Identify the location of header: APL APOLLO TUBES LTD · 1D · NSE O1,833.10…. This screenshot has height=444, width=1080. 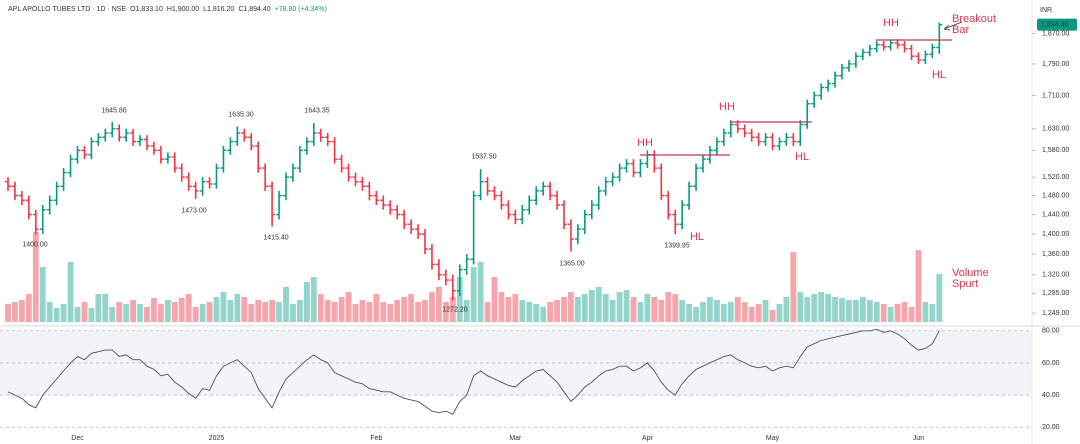
(167, 9).